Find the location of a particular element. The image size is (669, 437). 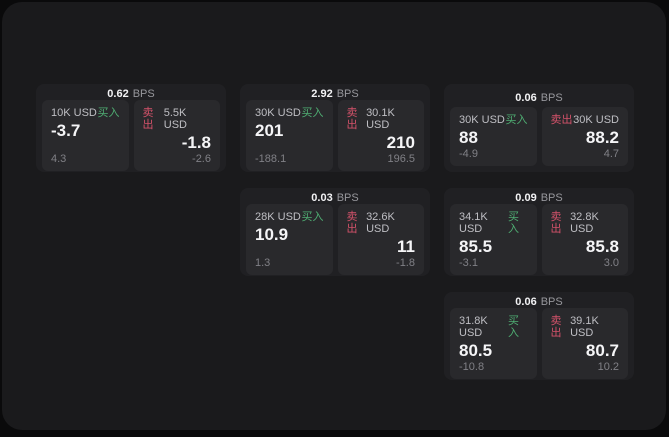

buy-tile: 31.8K USD 买入 80.5 -10.8 is located at coordinates (493, 343).